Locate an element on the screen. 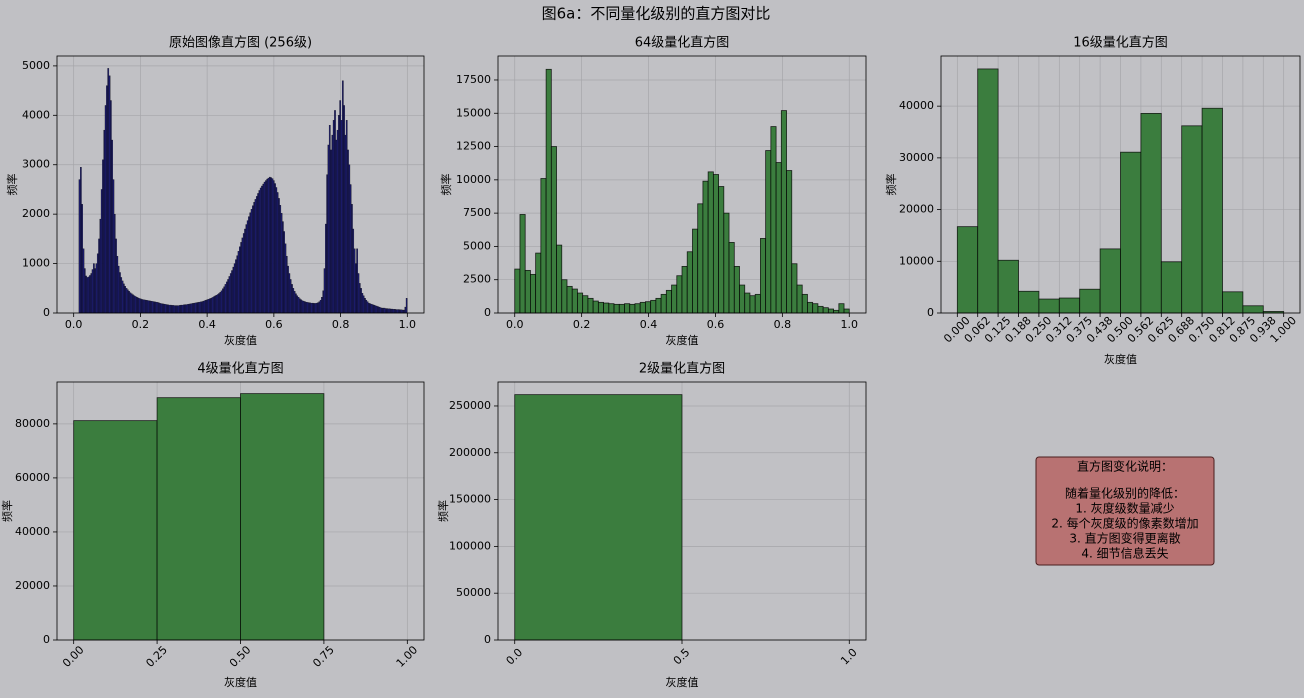 This screenshot has width=1304, height=698. x-tick-label: 0.00 is located at coordinates (73, 656).